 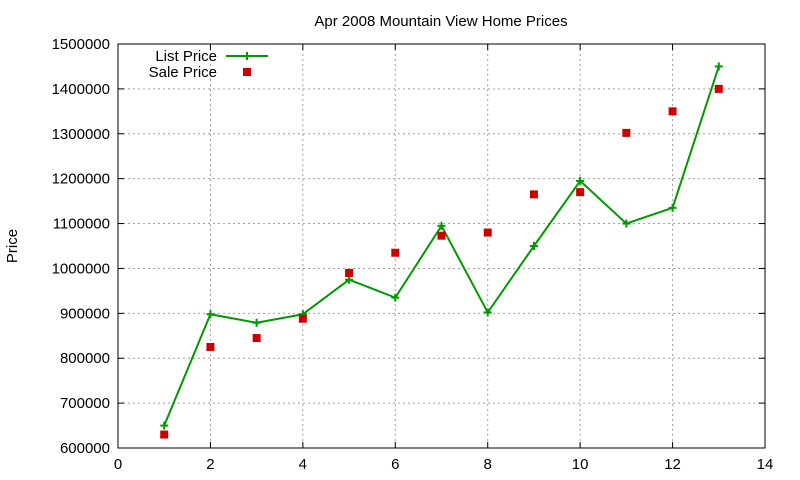 I want to click on y-tick-label: 1000000, so click(x=81, y=268).